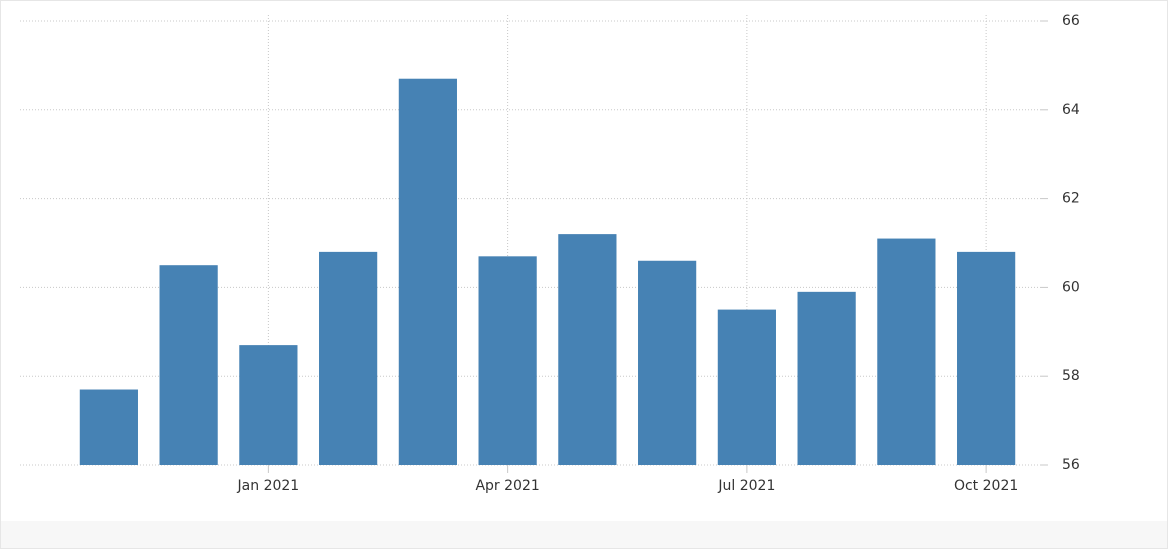 The width and height of the screenshot is (1169, 549). Describe the element at coordinates (507, 486) in the screenshot. I see `x-tick-label: Apr 2021` at that location.